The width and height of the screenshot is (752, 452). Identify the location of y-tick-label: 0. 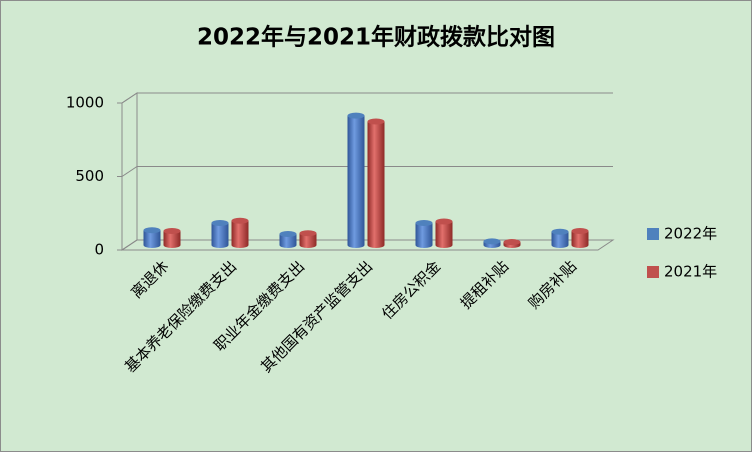
(99, 250).